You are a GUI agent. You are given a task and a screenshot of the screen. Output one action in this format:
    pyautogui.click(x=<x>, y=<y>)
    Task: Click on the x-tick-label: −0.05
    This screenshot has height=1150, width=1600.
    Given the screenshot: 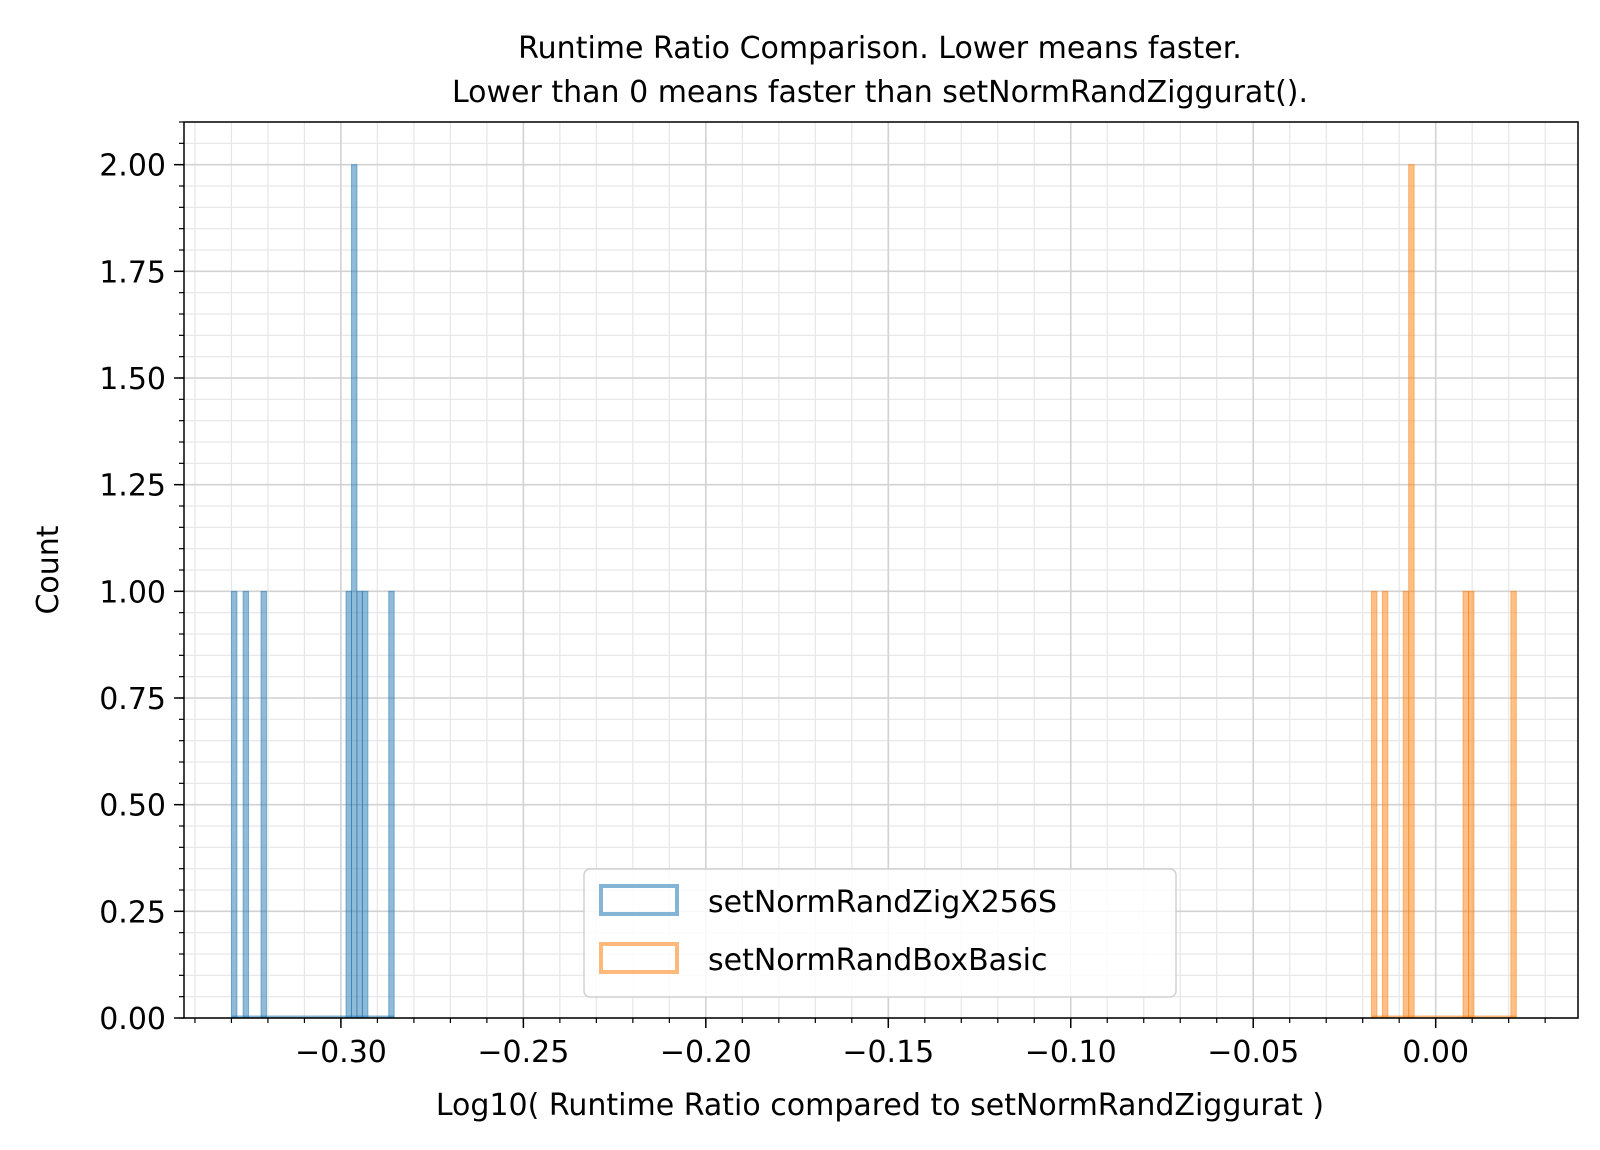 What is the action you would take?
    pyautogui.click(x=1253, y=1052)
    